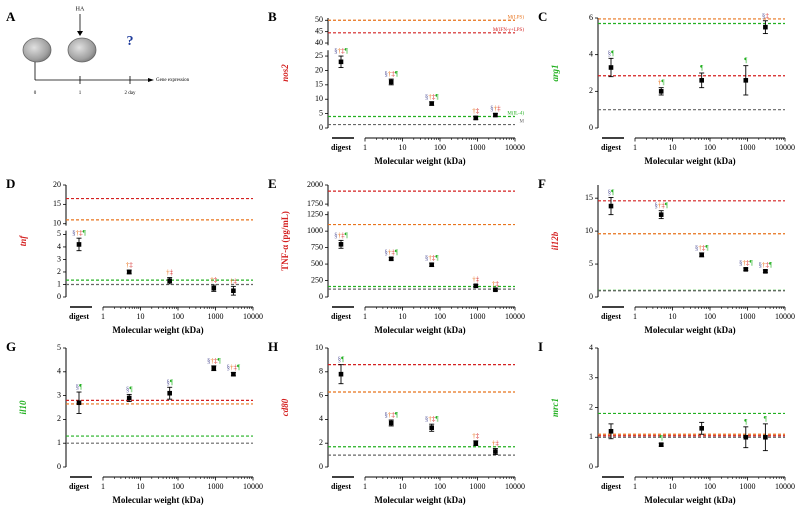  What do you see at coordinates (315, 203) in the screenshot?
I see `y-tick-label: 1750` at bounding box center [315, 203].